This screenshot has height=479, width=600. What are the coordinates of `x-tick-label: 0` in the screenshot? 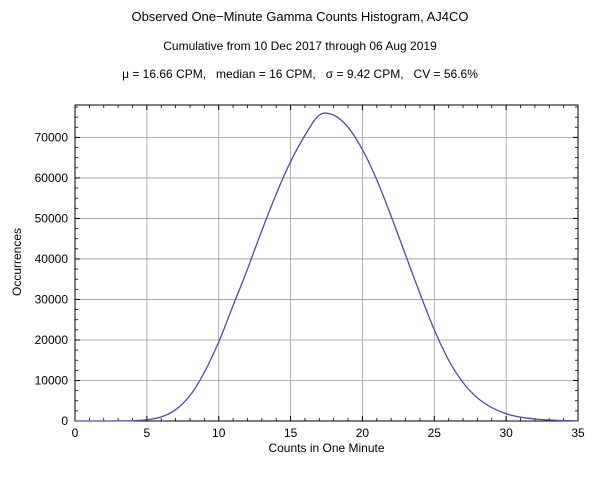 It's located at (75, 433).